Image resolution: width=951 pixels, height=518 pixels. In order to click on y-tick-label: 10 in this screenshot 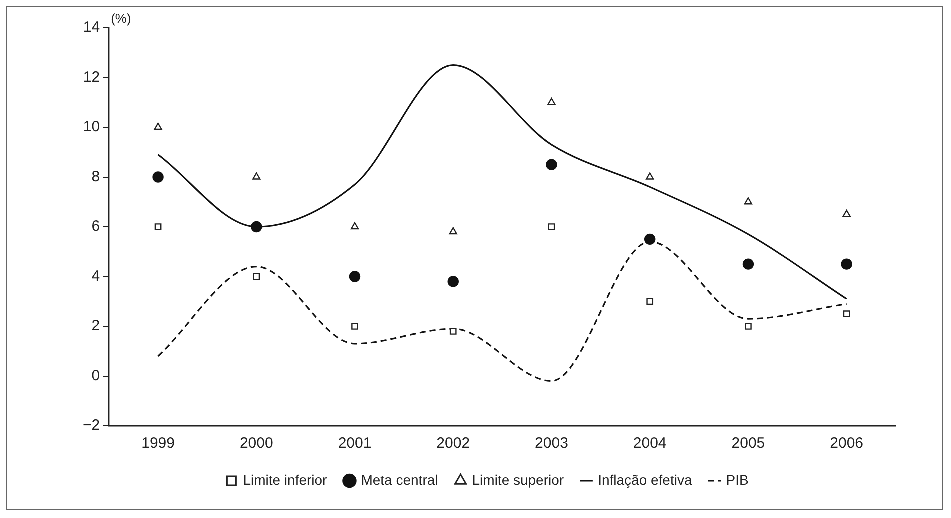, I will do `click(91, 127)`.